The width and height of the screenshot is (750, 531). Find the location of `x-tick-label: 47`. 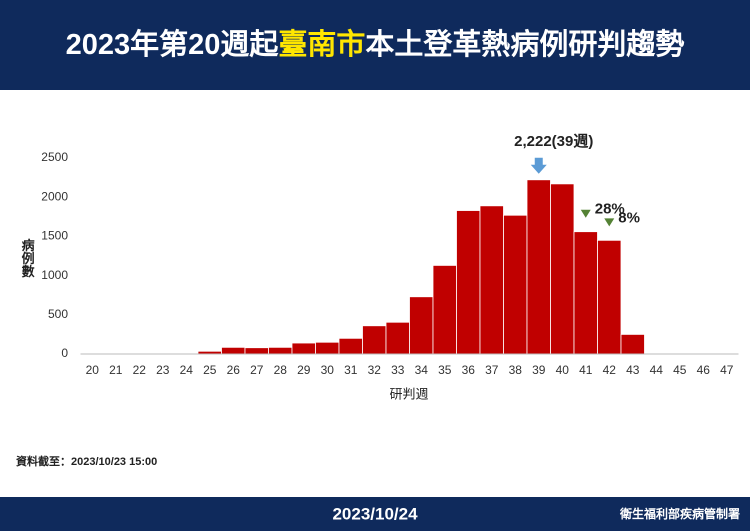

x-tick-label: 47 is located at coordinates (727, 370).